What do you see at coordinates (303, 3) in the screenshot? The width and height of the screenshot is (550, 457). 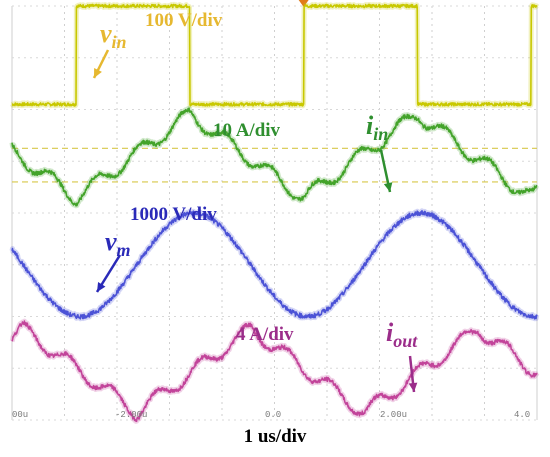 I see `trigger-marker` at bounding box center [303, 3].